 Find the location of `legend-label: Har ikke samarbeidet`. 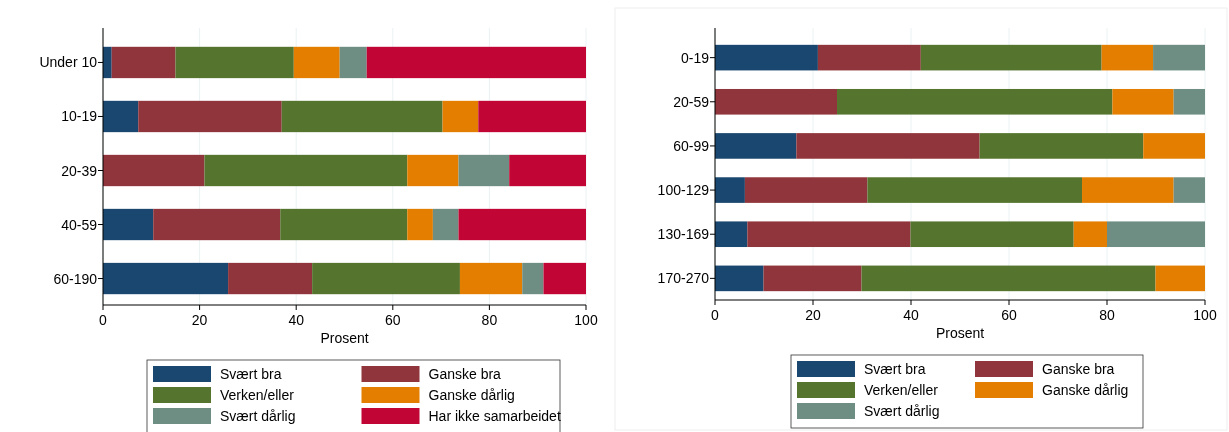

legend-label: Har ikke samarbeidet is located at coordinates (494, 416).